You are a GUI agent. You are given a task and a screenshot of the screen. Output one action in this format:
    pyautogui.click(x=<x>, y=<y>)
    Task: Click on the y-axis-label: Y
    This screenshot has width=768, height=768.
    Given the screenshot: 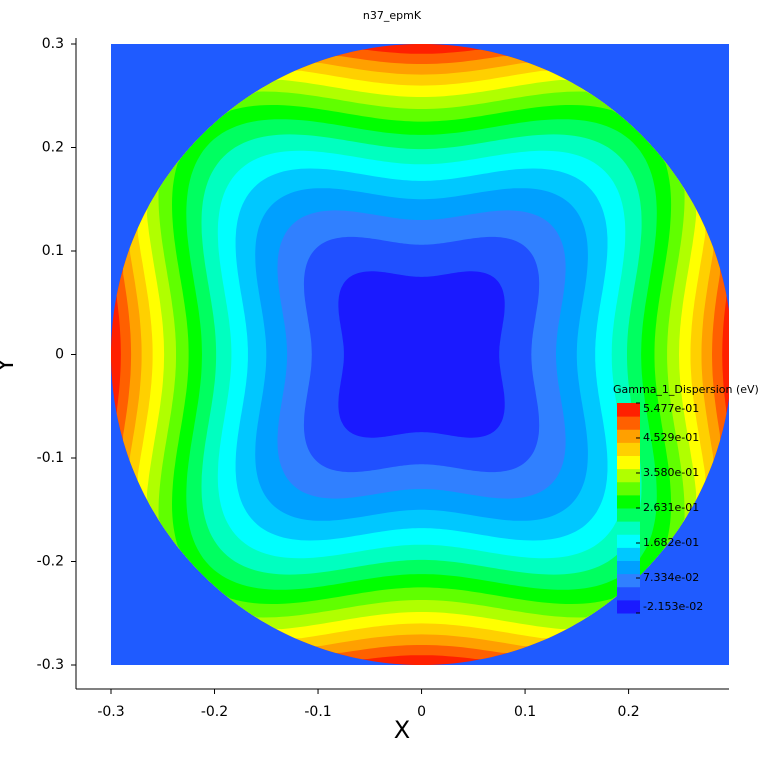 What is the action you would take?
    pyautogui.click(x=9, y=365)
    